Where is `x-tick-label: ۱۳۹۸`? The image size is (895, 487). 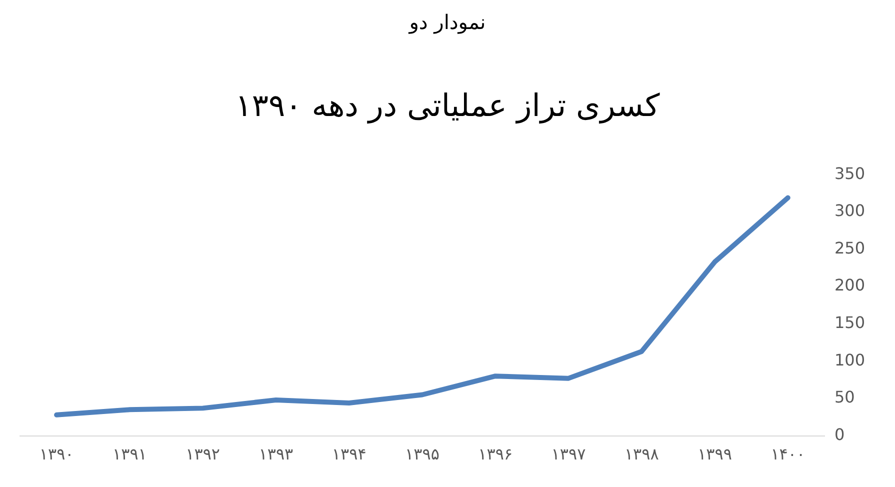
x-tick-label: ۱۳۹۸ is located at coordinates (642, 454).